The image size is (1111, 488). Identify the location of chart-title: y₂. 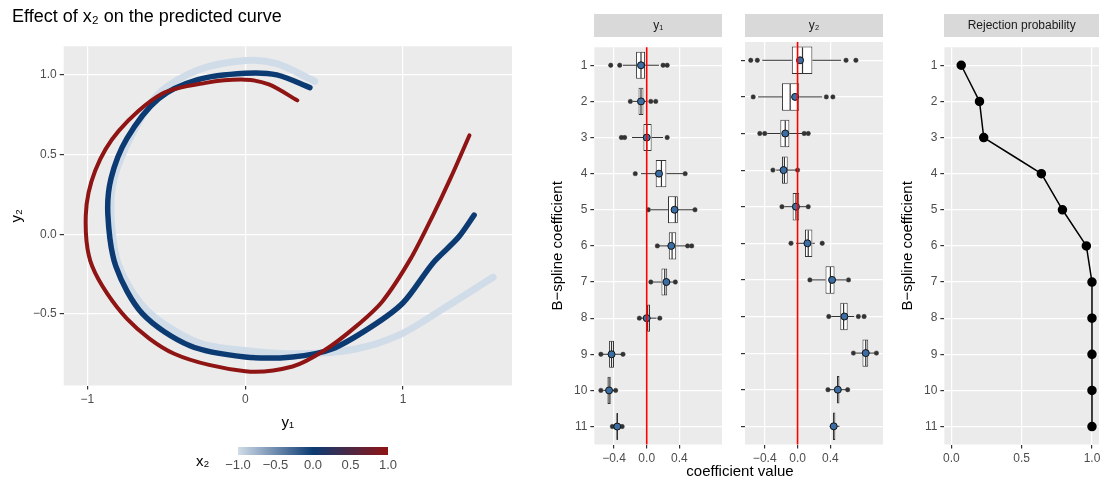
(814, 25).